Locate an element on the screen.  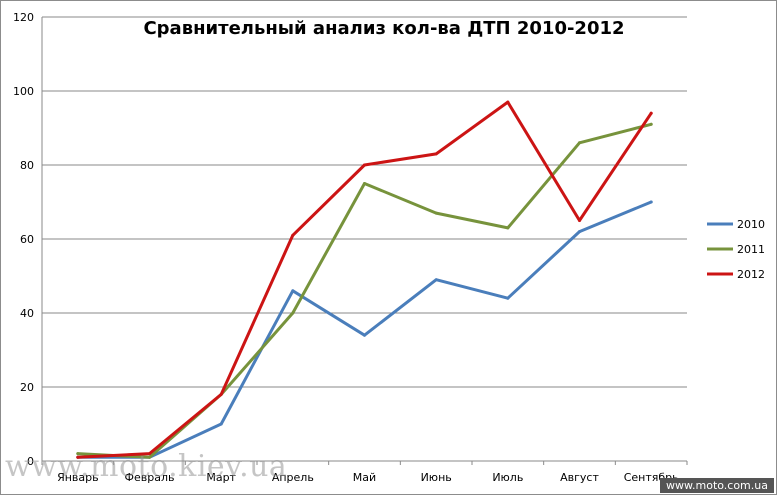
legend-label-2011: 2011 is located at coordinates (751, 249).